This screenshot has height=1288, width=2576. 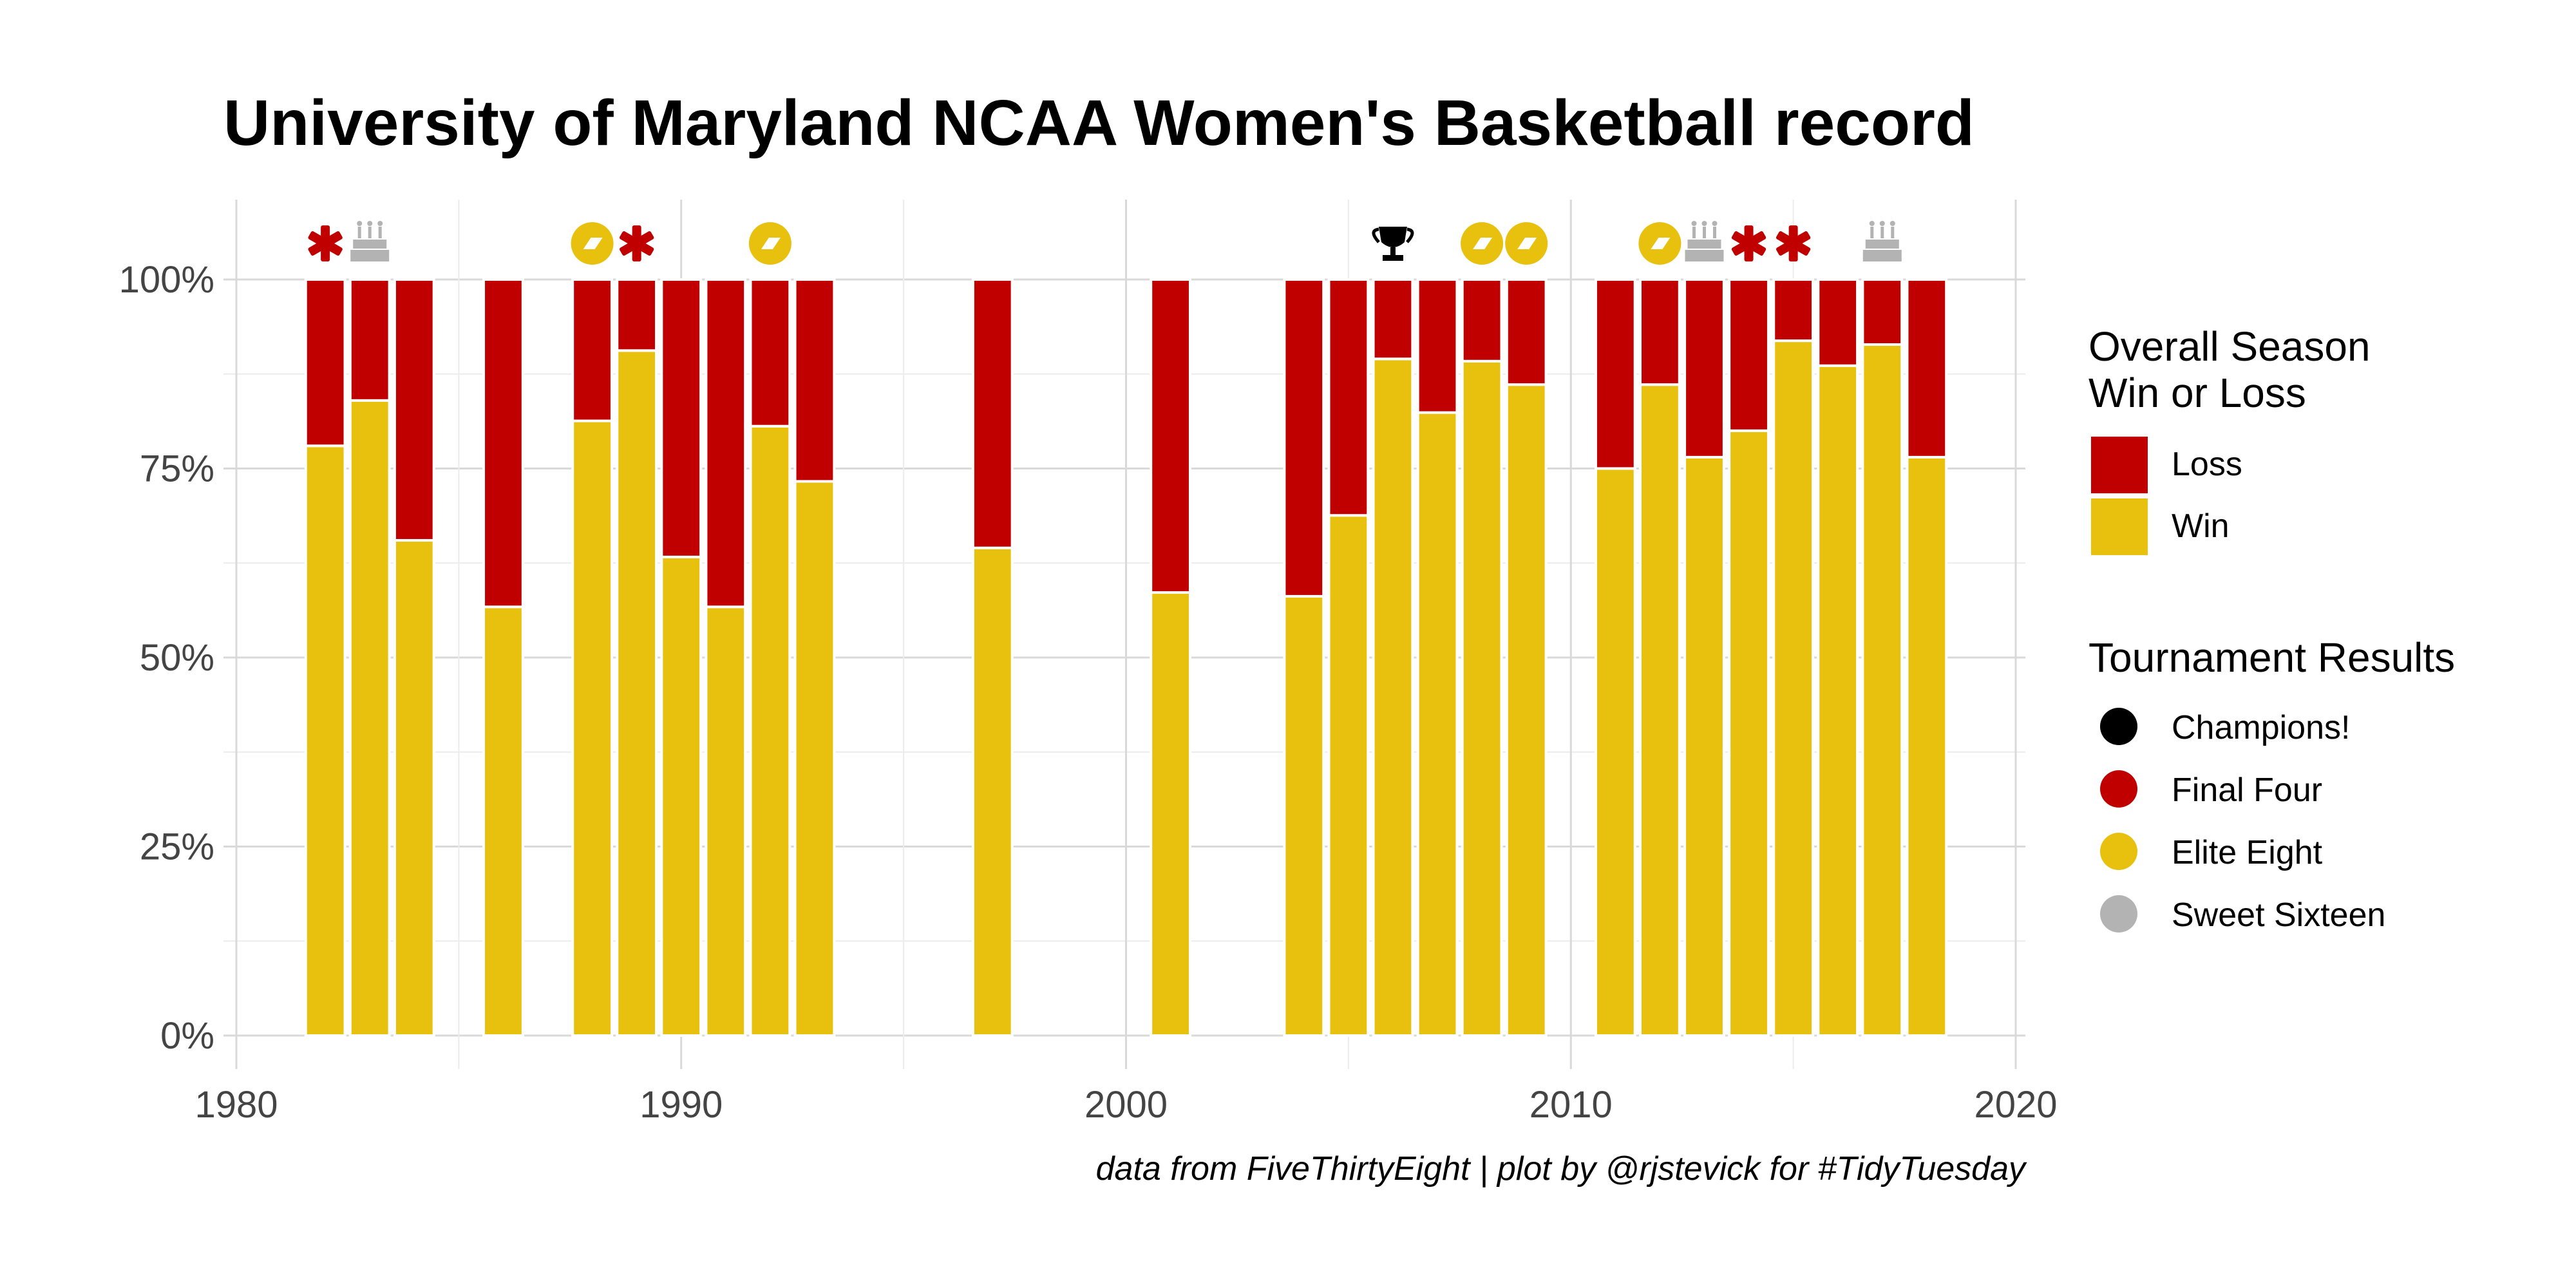 I want to click on bar-win-2012, so click(x=1660, y=710).